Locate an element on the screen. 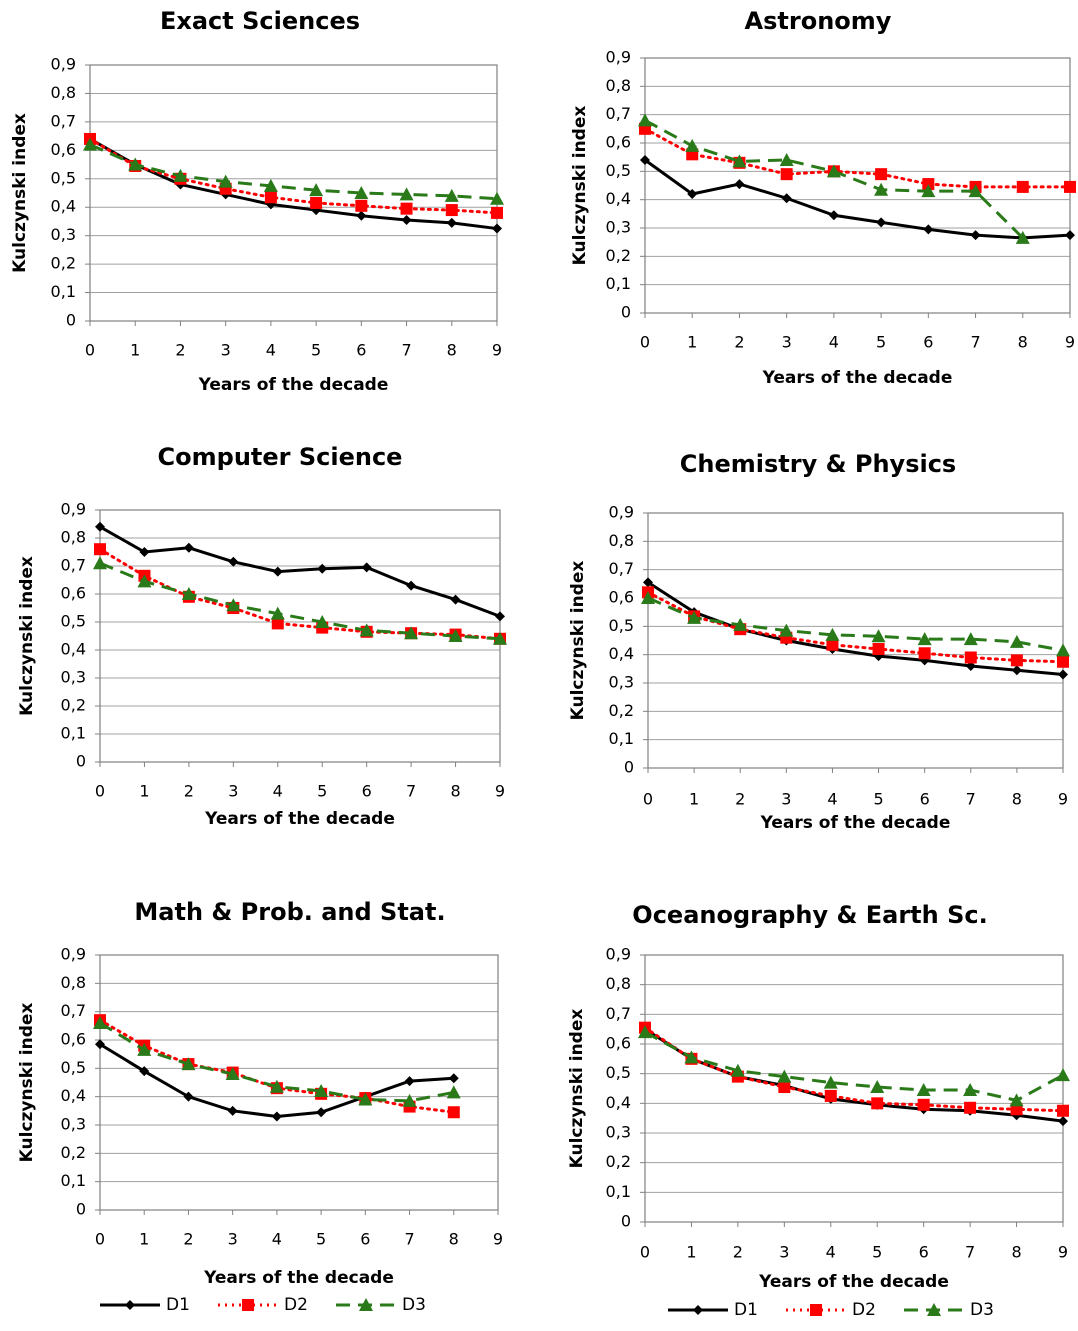  y-tick-label: 0,5 is located at coordinates (63, 177).